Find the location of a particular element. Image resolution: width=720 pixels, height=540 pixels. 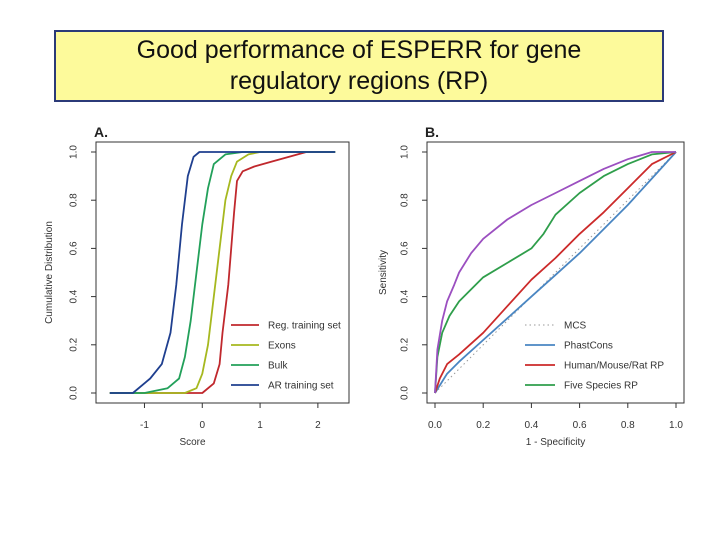

legend-entry: AR training set is located at coordinates (301, 386).